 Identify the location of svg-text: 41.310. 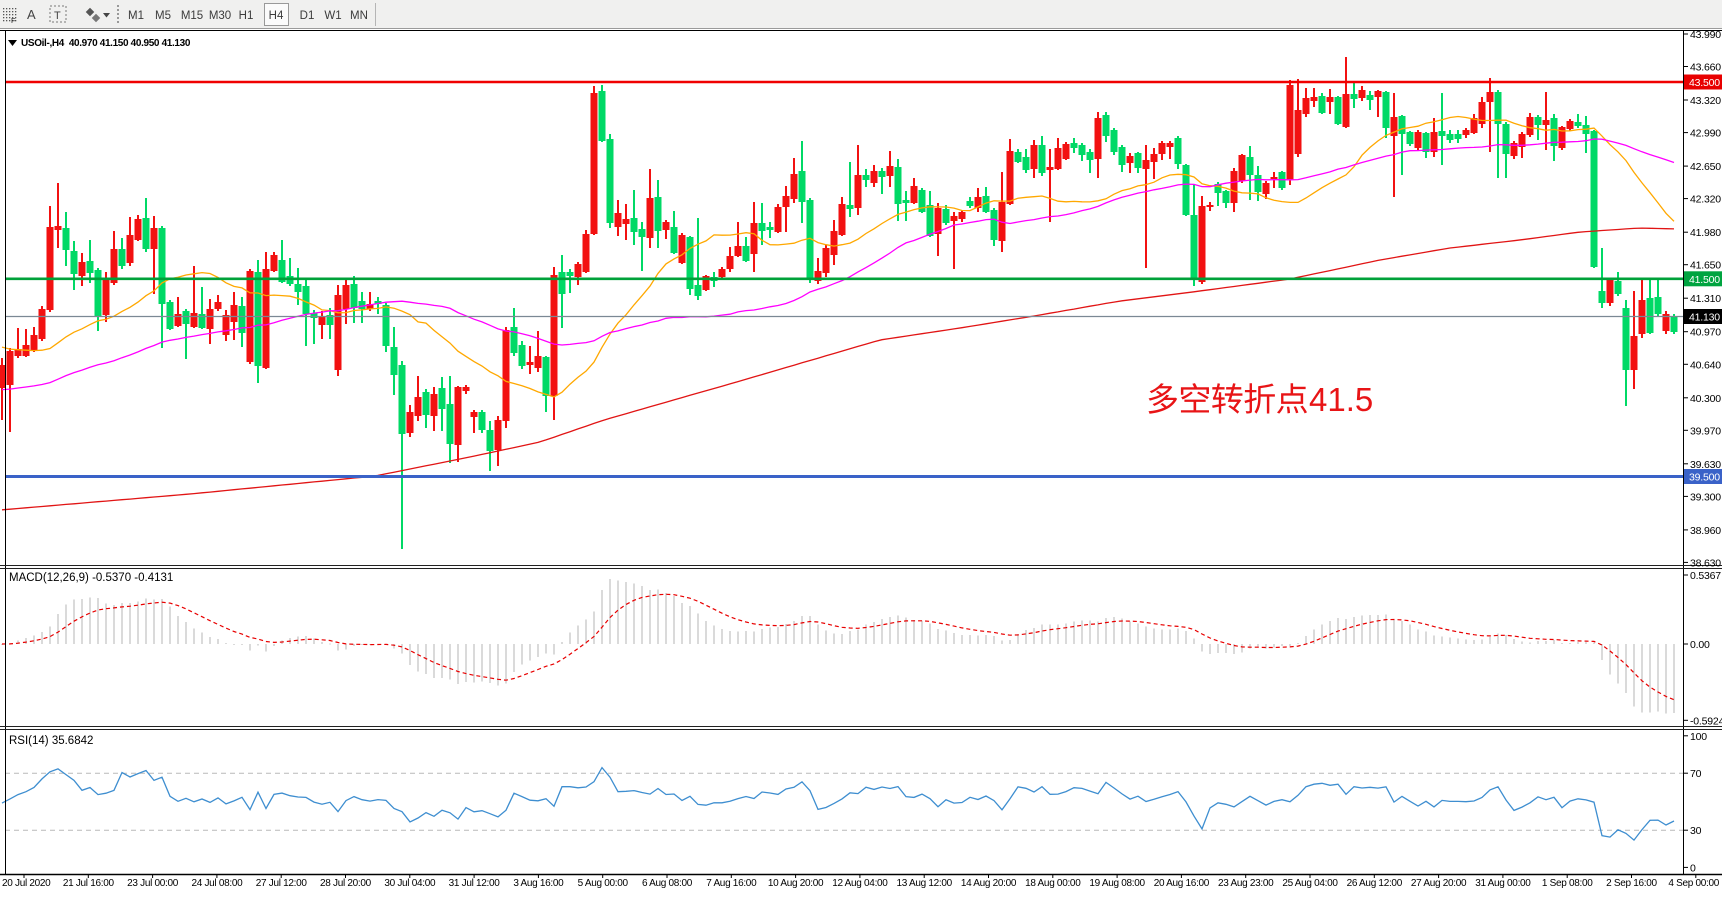
(1705, 299).